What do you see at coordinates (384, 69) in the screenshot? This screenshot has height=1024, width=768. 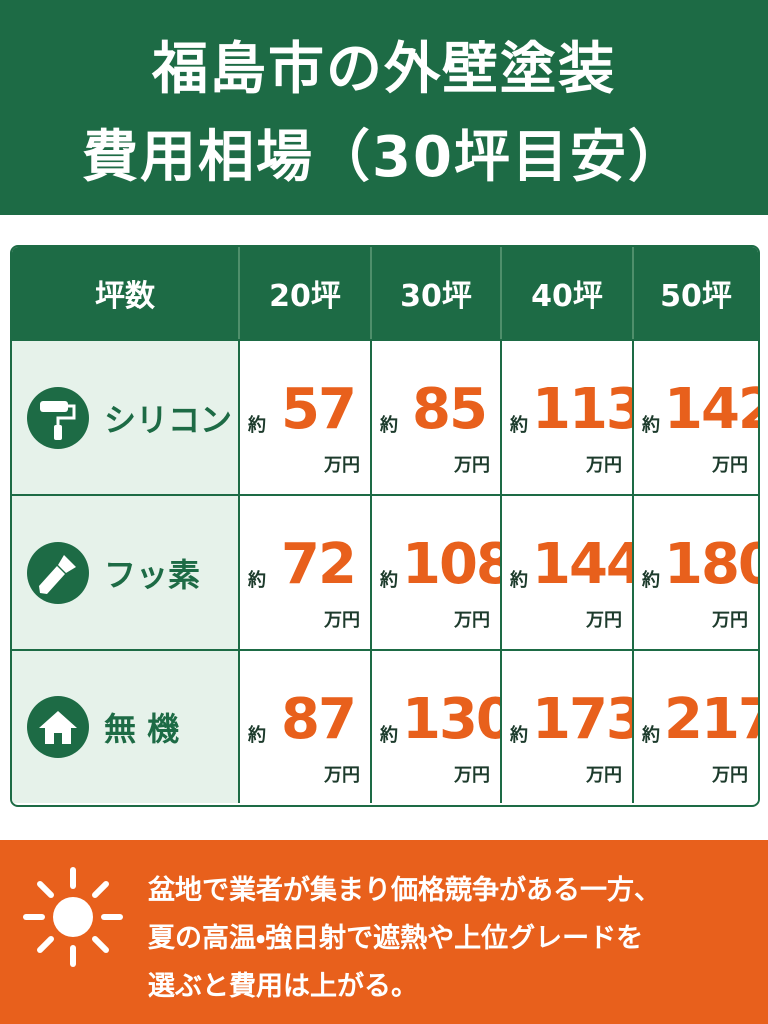 I see `title-line: 福島市の外壁塗装` at bounding box center [384, 69].